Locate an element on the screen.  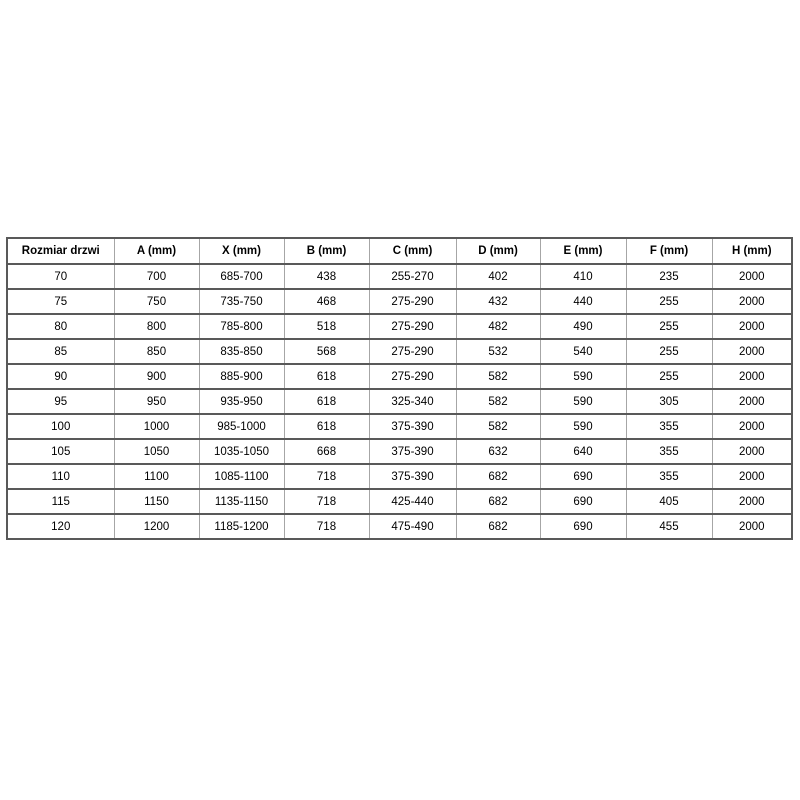
table-cell: 885-900 is located at coordinates (241, 376).